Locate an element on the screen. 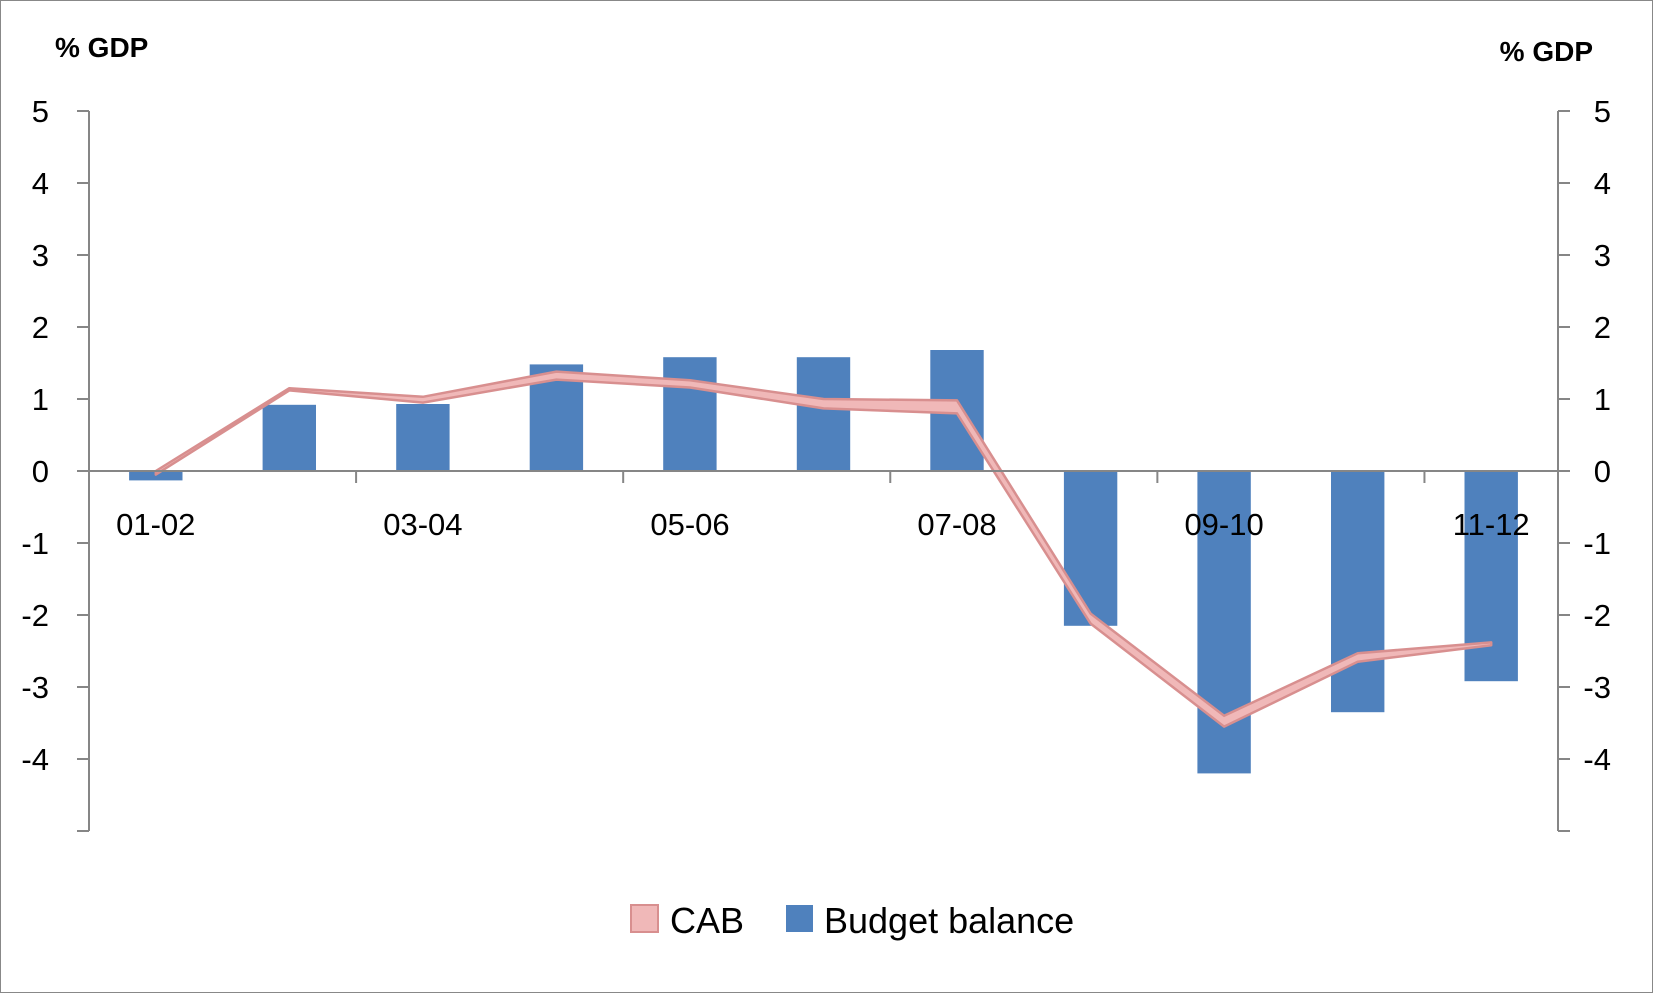 The height and width of the screenshot is (997, 1653). right-y-tick-label: -3 is located at coordinates (1597, 687).